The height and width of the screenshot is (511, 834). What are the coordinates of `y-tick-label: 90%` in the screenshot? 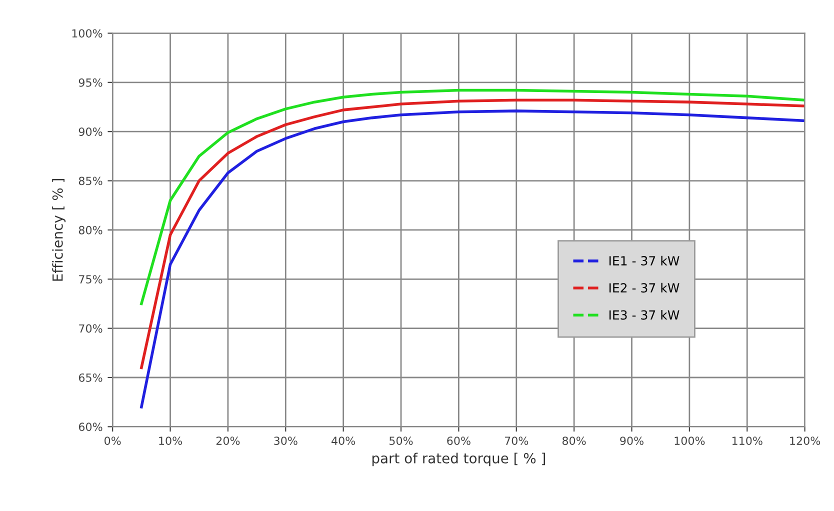 It's located at (90, 132).